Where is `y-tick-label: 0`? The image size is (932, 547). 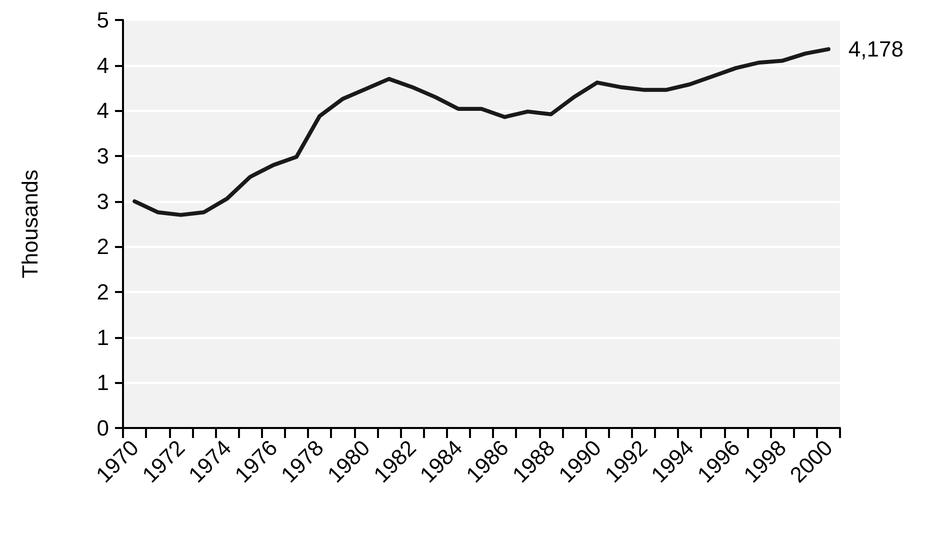 y-tick-label: 0 is located at coordinates (102, 428).